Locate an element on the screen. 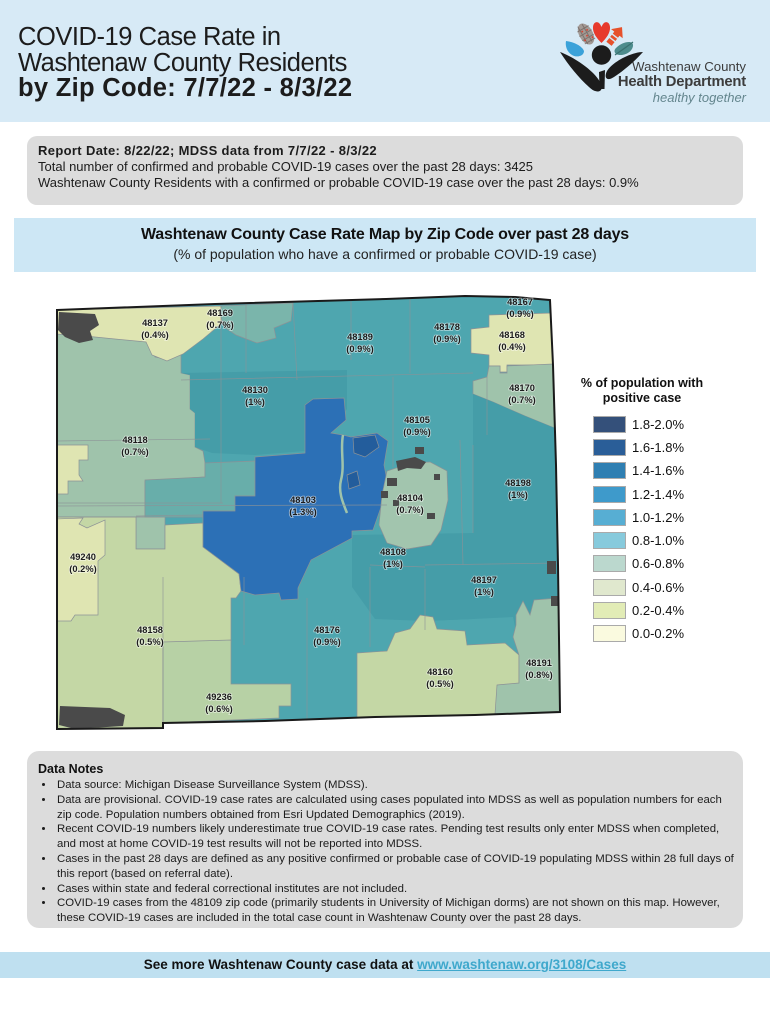 Image resolution: width=770 pixels, height=1024 pixels. svg-text: 49240 is located at coordinates (83, 557).